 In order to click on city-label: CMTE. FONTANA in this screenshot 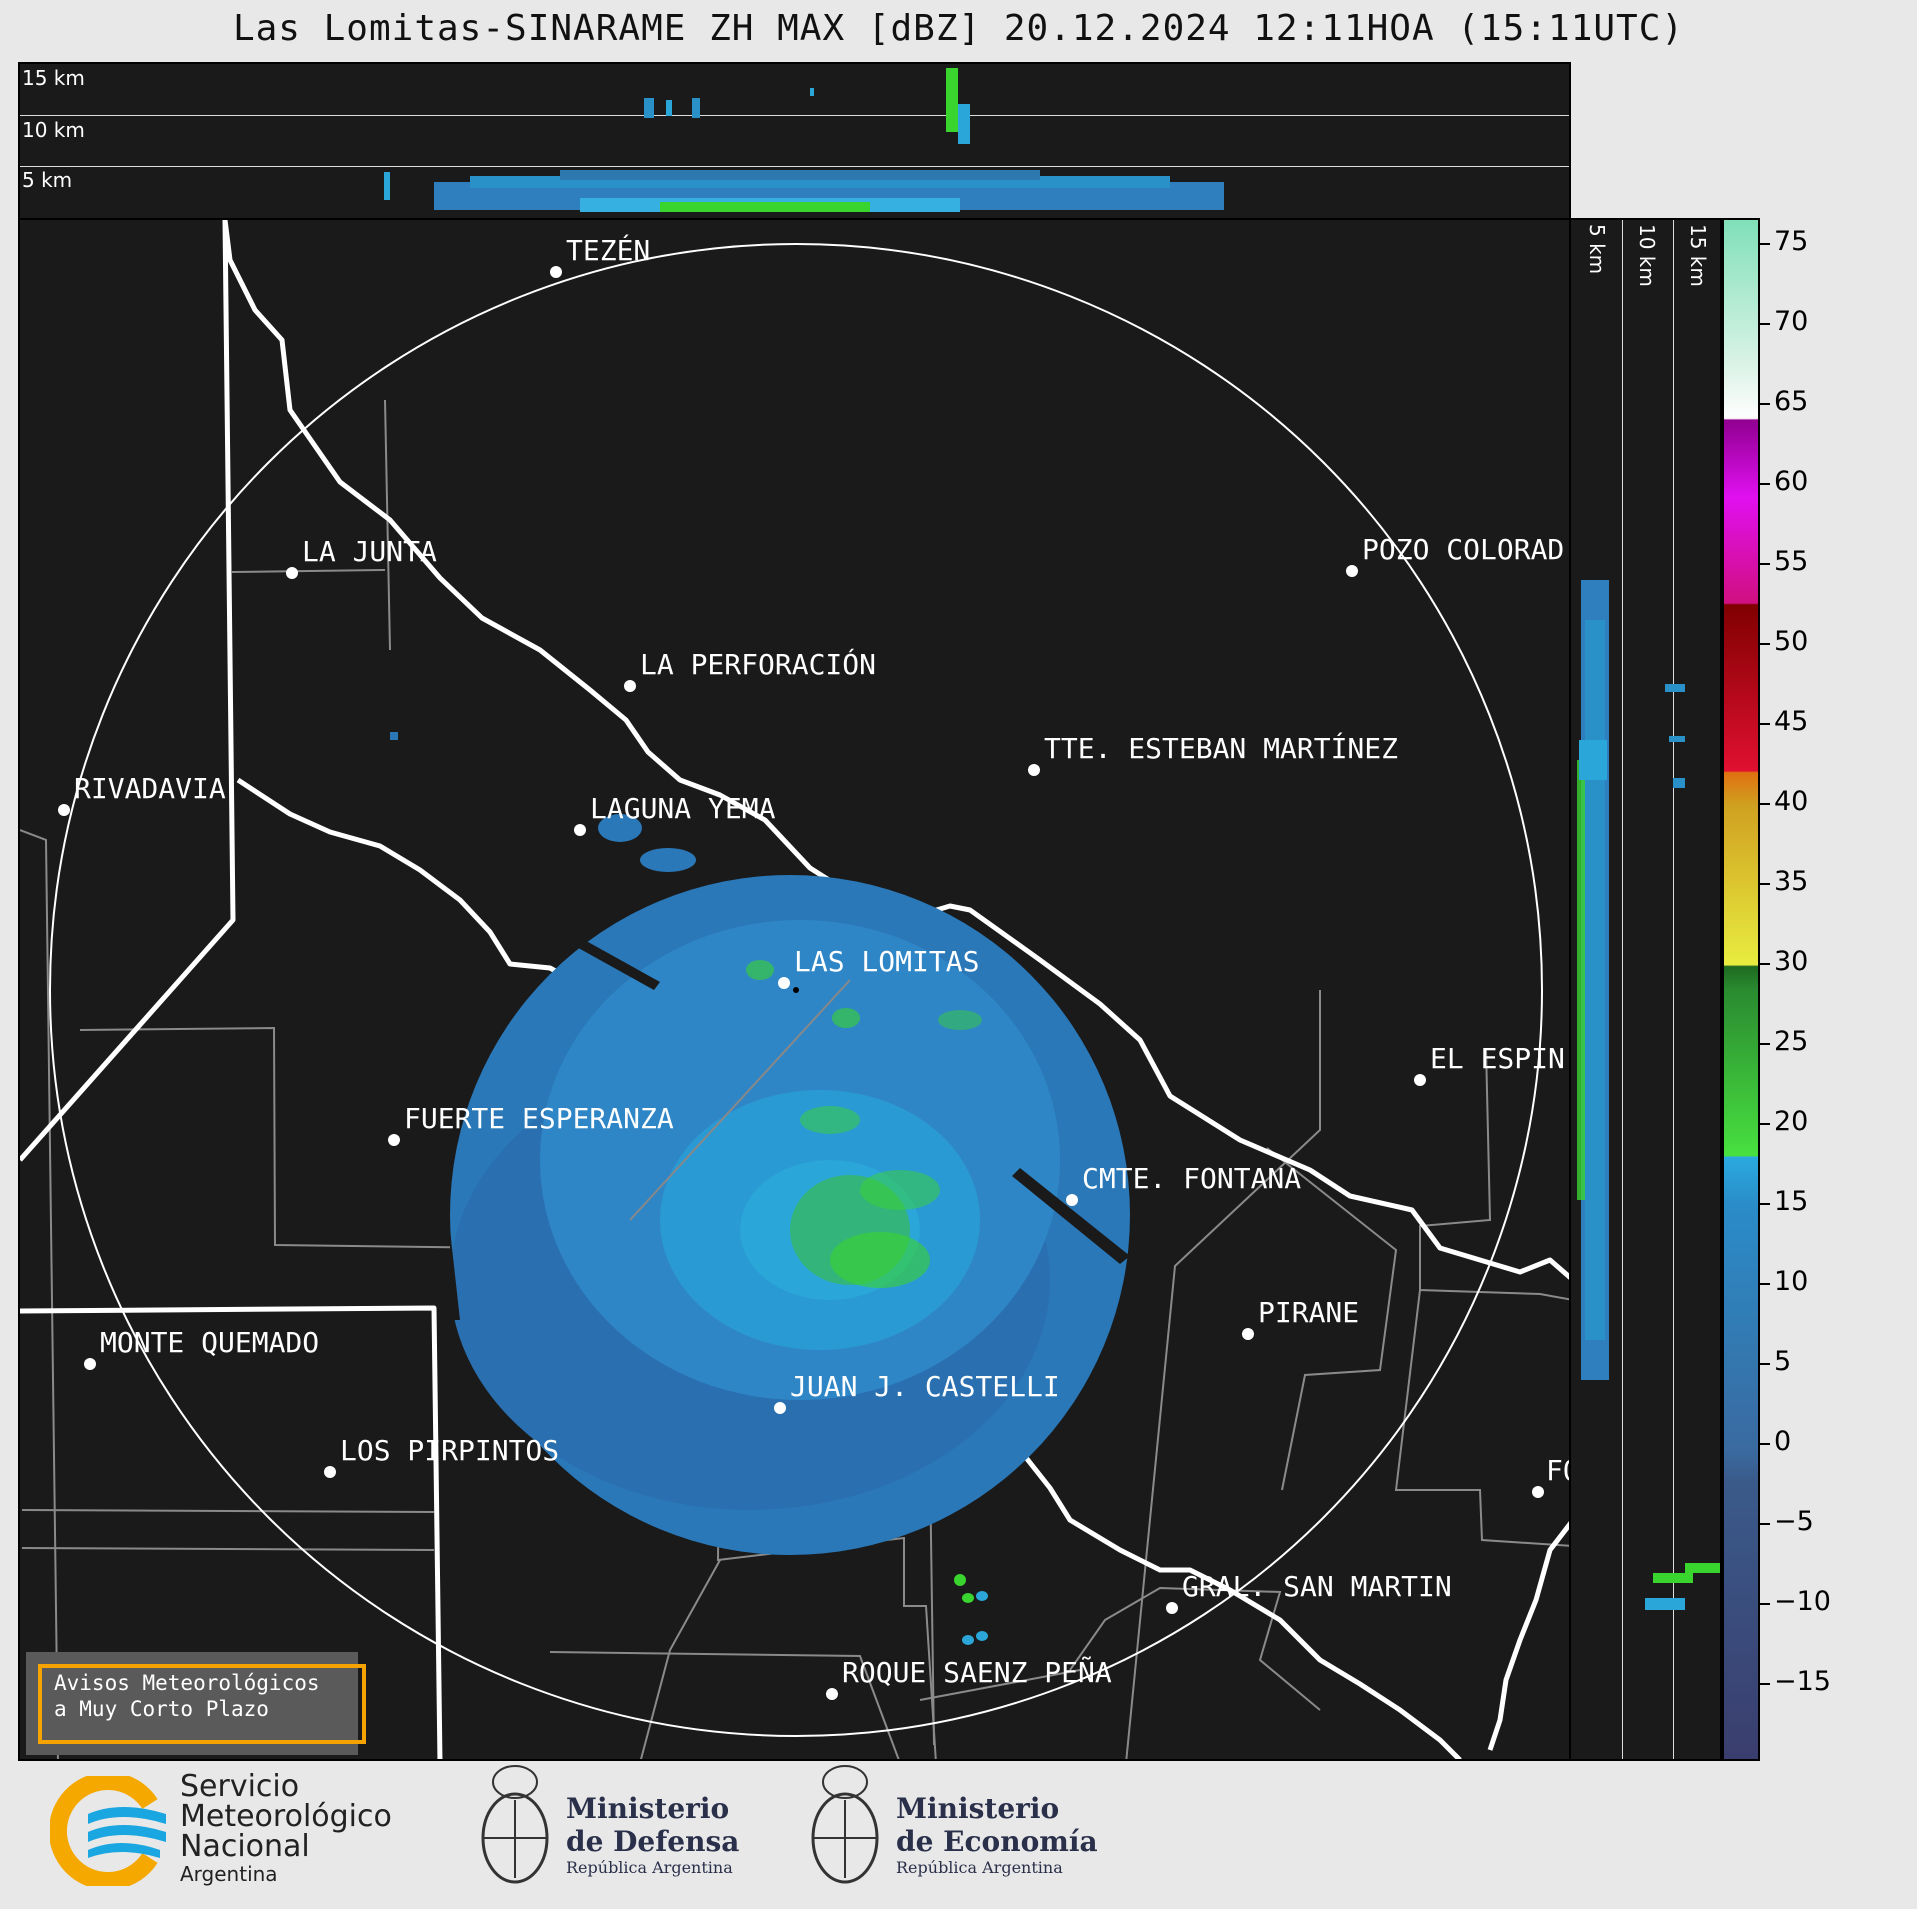, I will do `click(1192, 1178)`.